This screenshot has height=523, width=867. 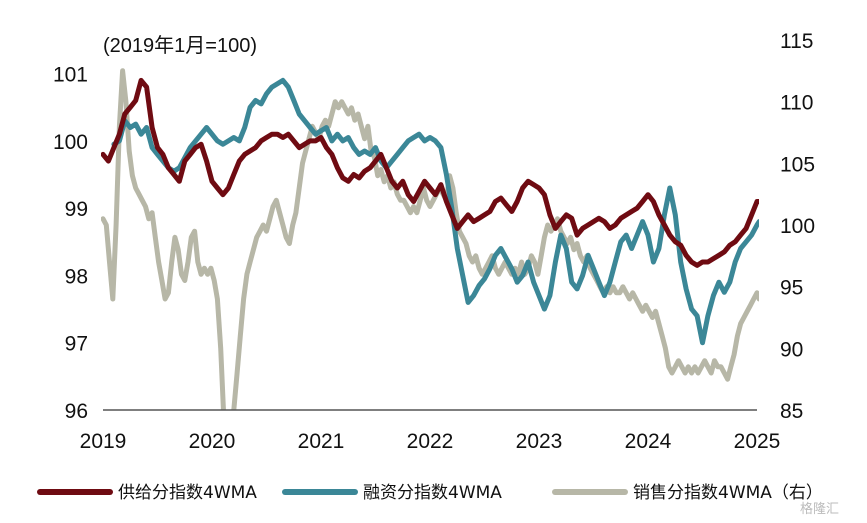 I want to click on right-y-tick-label: 115, so click(x=796, y=41).